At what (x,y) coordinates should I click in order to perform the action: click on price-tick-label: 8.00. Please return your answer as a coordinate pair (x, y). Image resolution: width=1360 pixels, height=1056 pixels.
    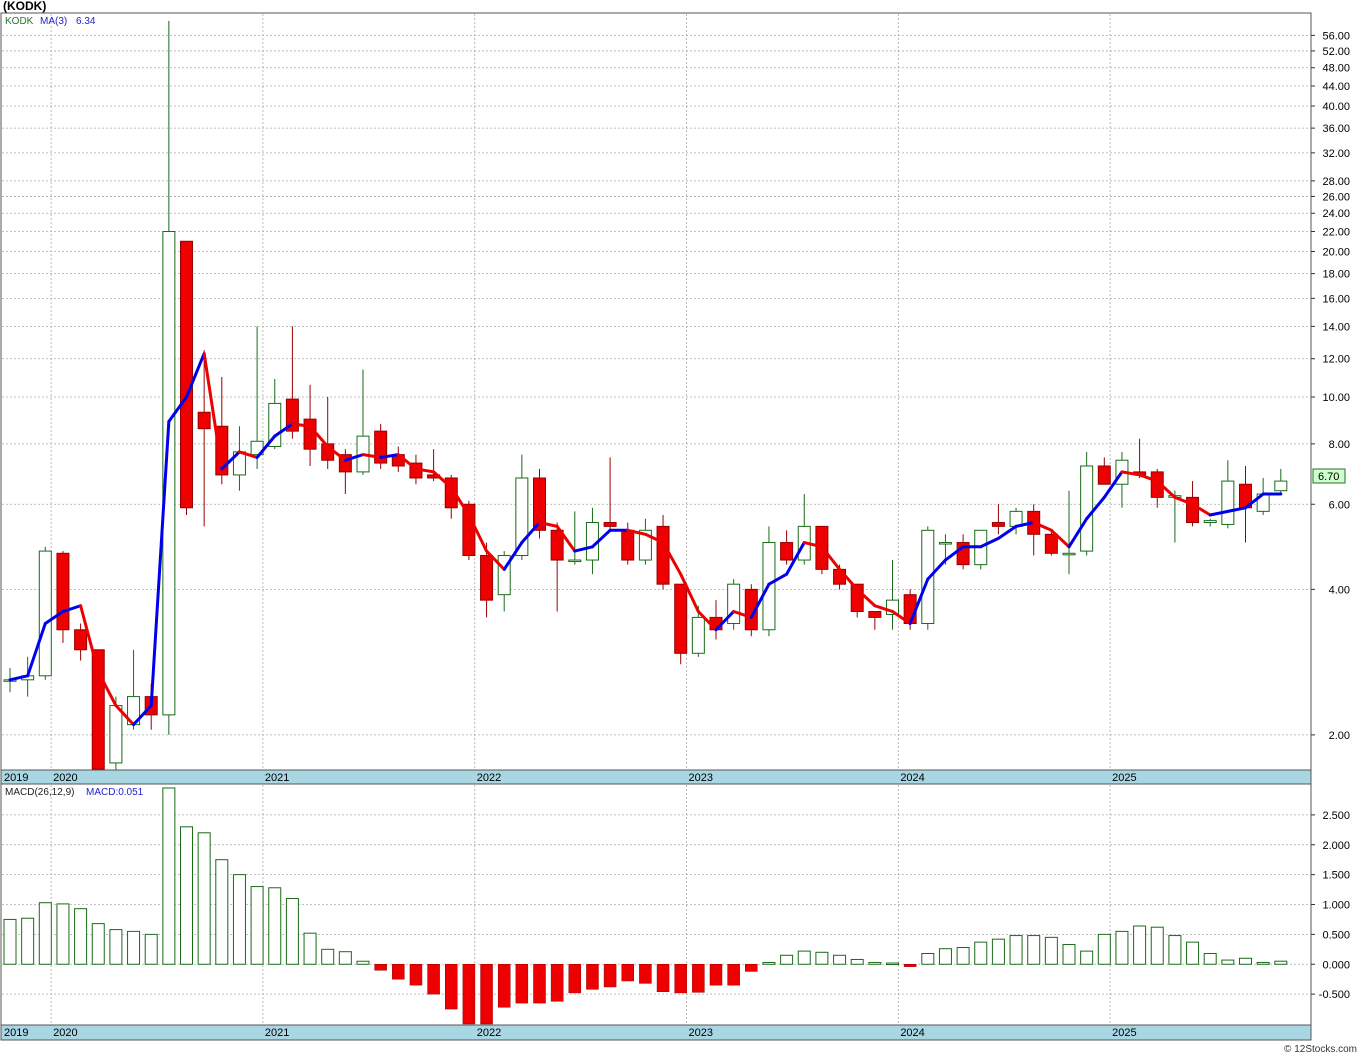
    Looking at the image, I should click on (1339, 445).